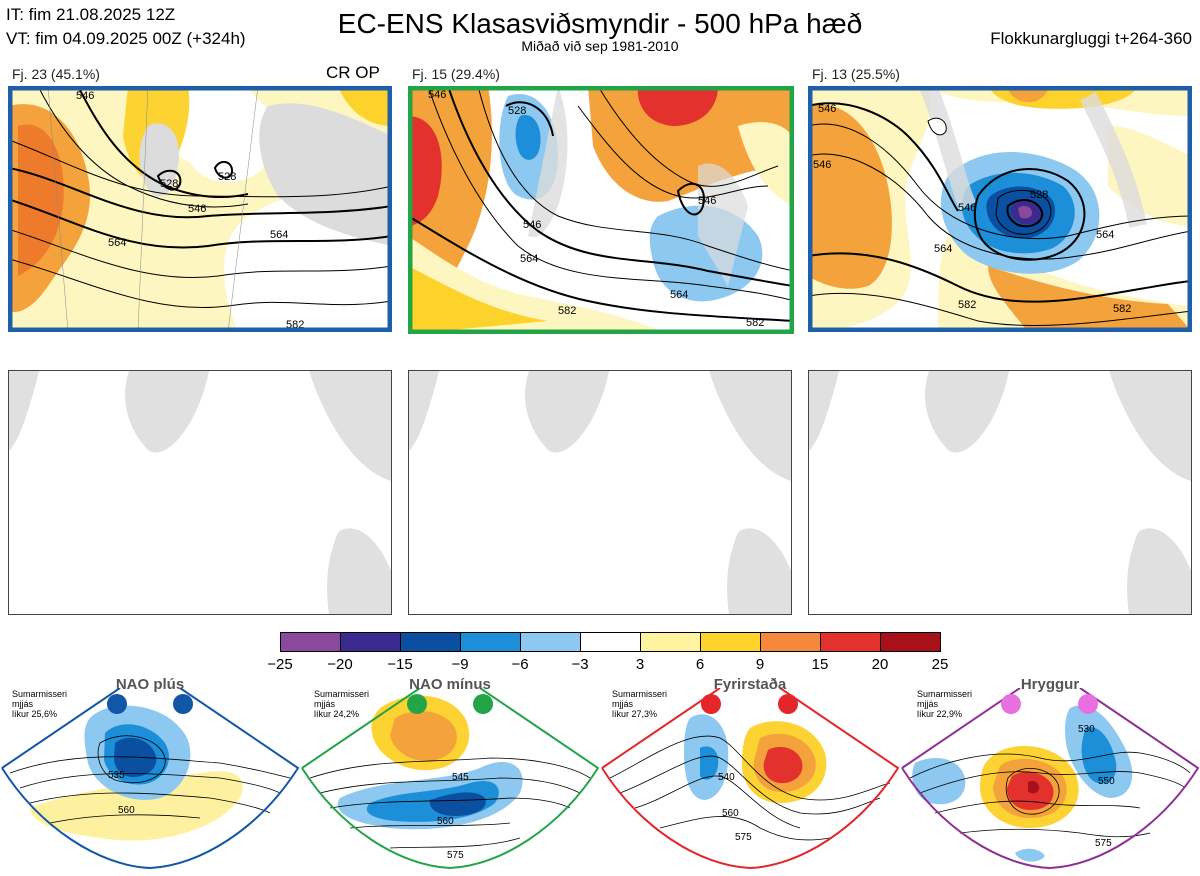  I want to click on blocking-contour-label: 560, so click(730, 813).